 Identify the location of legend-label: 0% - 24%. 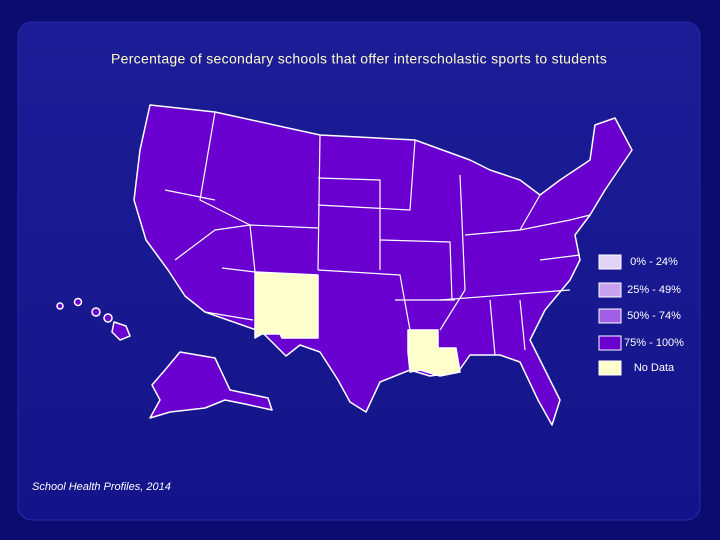
(654, 262).